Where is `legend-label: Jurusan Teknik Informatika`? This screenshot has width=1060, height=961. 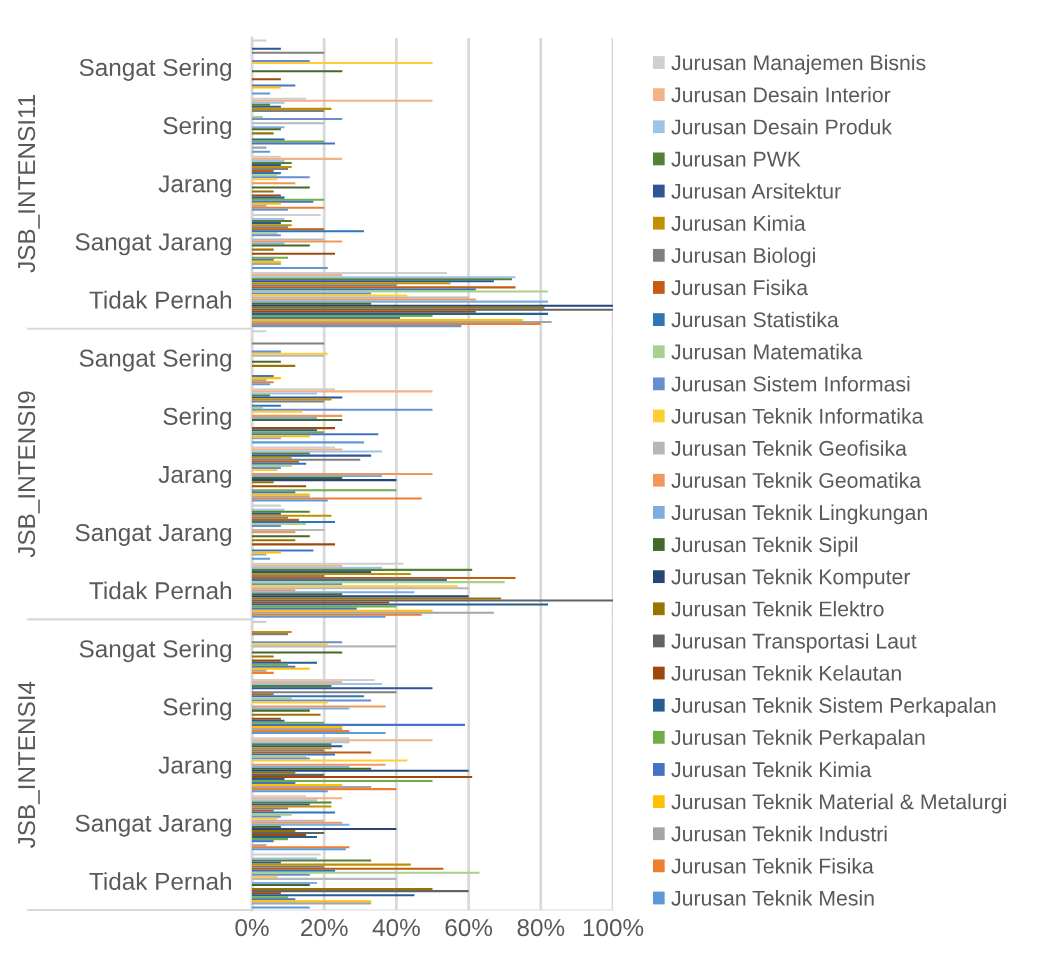 legend-label: Jurusan Teknik Informatika is located at coordinates (797, 416).